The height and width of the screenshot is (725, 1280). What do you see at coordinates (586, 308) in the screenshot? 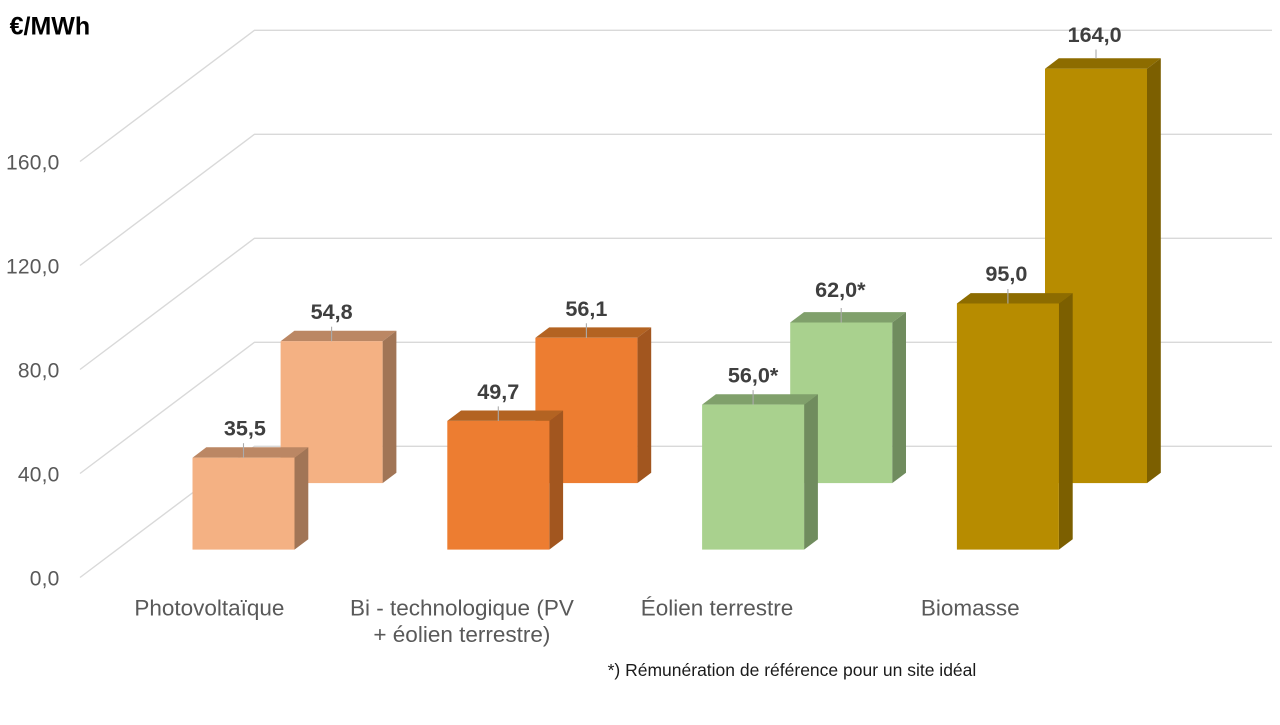
I see `svg-text: 56,1` at bounding box center [586, 308].